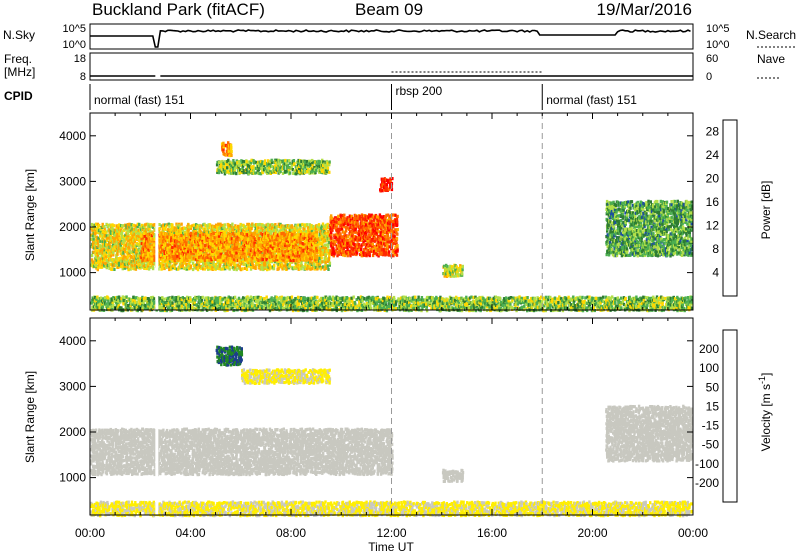 Image resolution: width=800 pixels, height=559 pixels. I want to click on freq-unit: [MHz], so click(19, 72).